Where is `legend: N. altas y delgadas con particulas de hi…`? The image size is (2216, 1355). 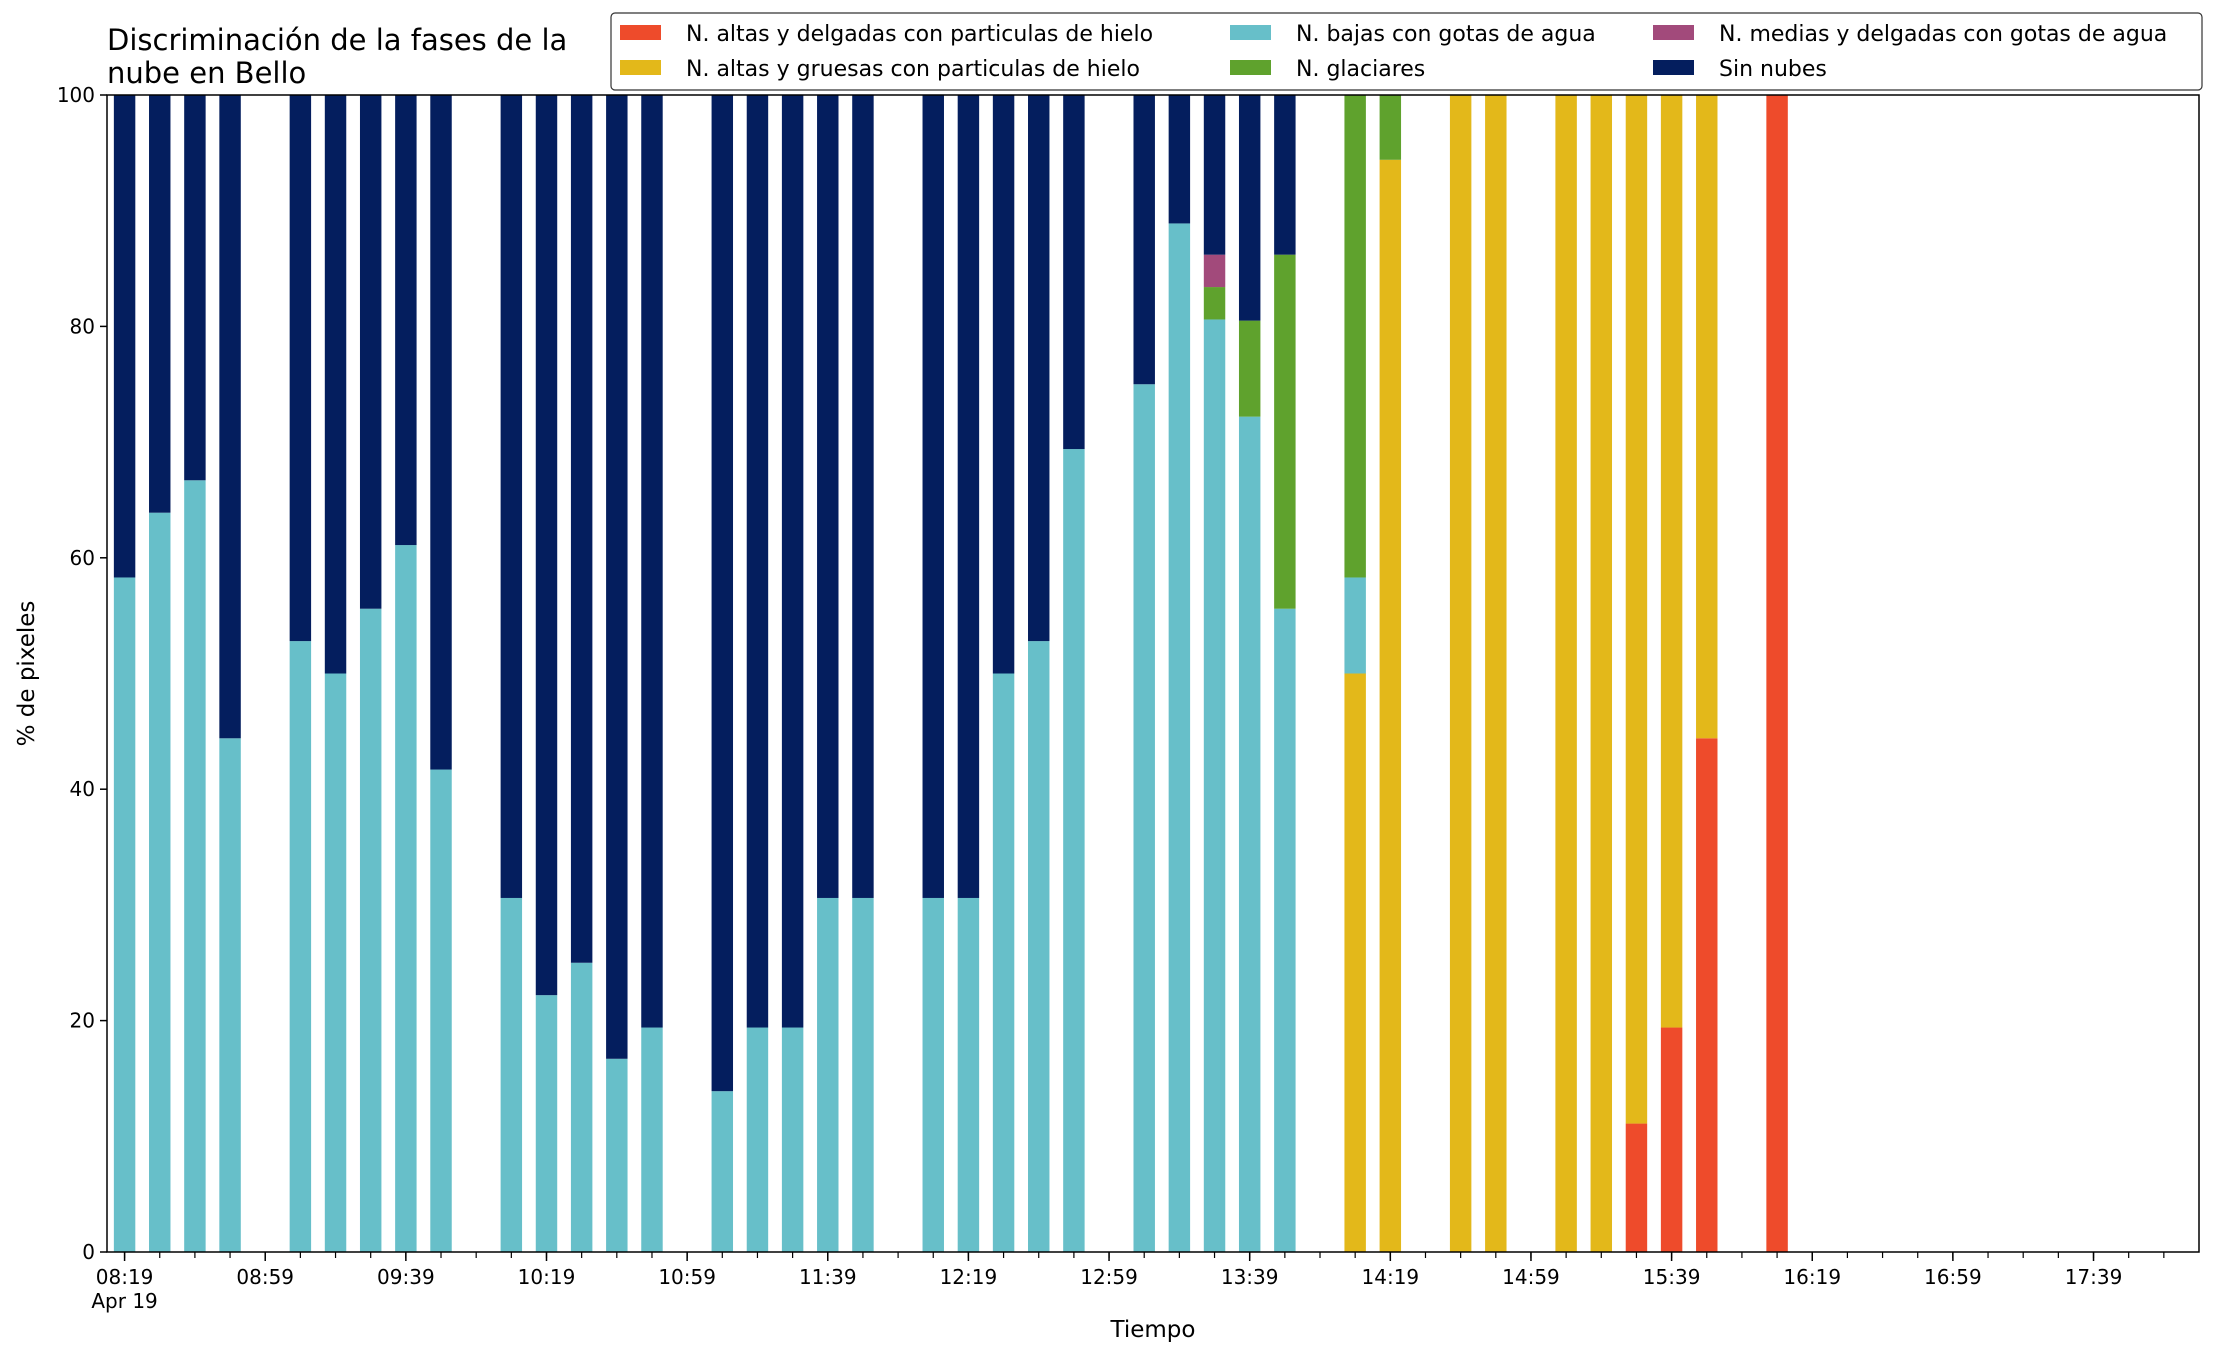
legend: N. altas y delgadas con particulas de hi… is located at coordinates (1406, 51).